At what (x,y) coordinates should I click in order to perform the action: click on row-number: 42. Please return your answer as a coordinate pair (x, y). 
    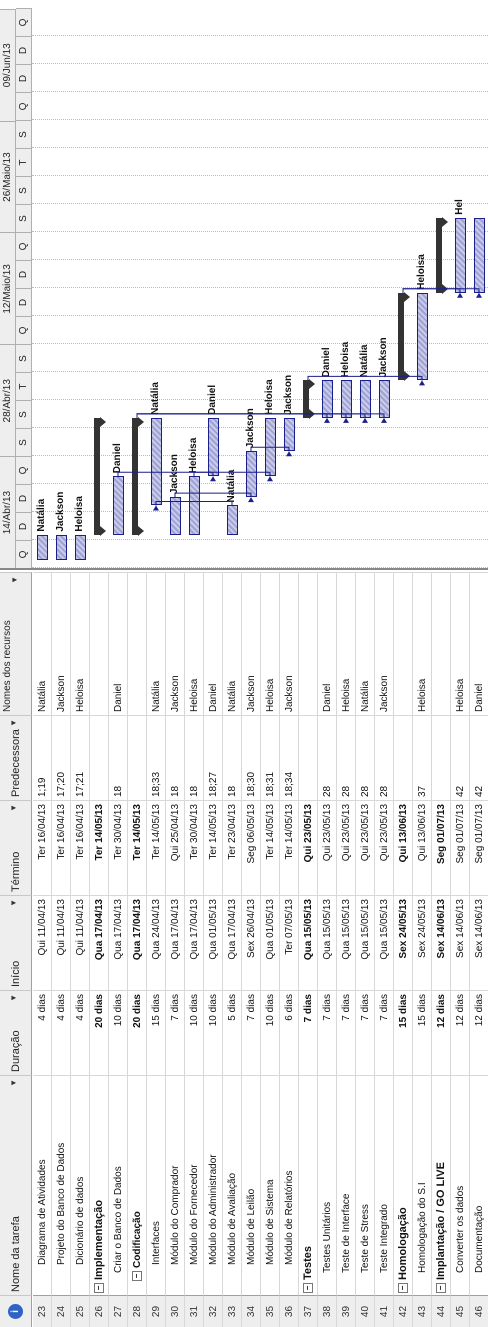
    Looking at the image, I should click on (403, 1311).